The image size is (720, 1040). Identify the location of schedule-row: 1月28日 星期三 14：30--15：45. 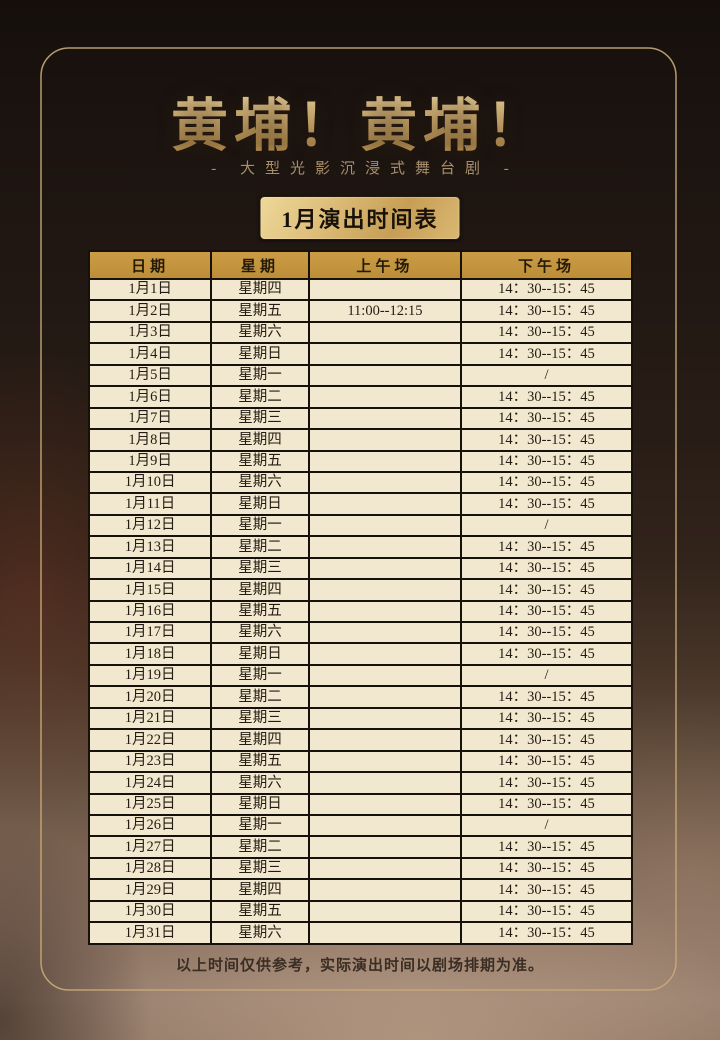
(360, 868).